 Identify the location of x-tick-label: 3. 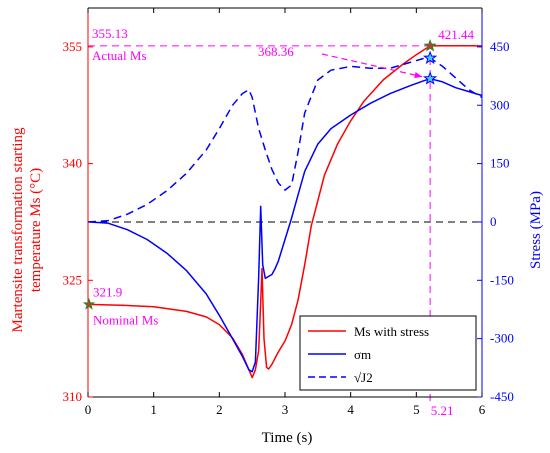
(285, 409).